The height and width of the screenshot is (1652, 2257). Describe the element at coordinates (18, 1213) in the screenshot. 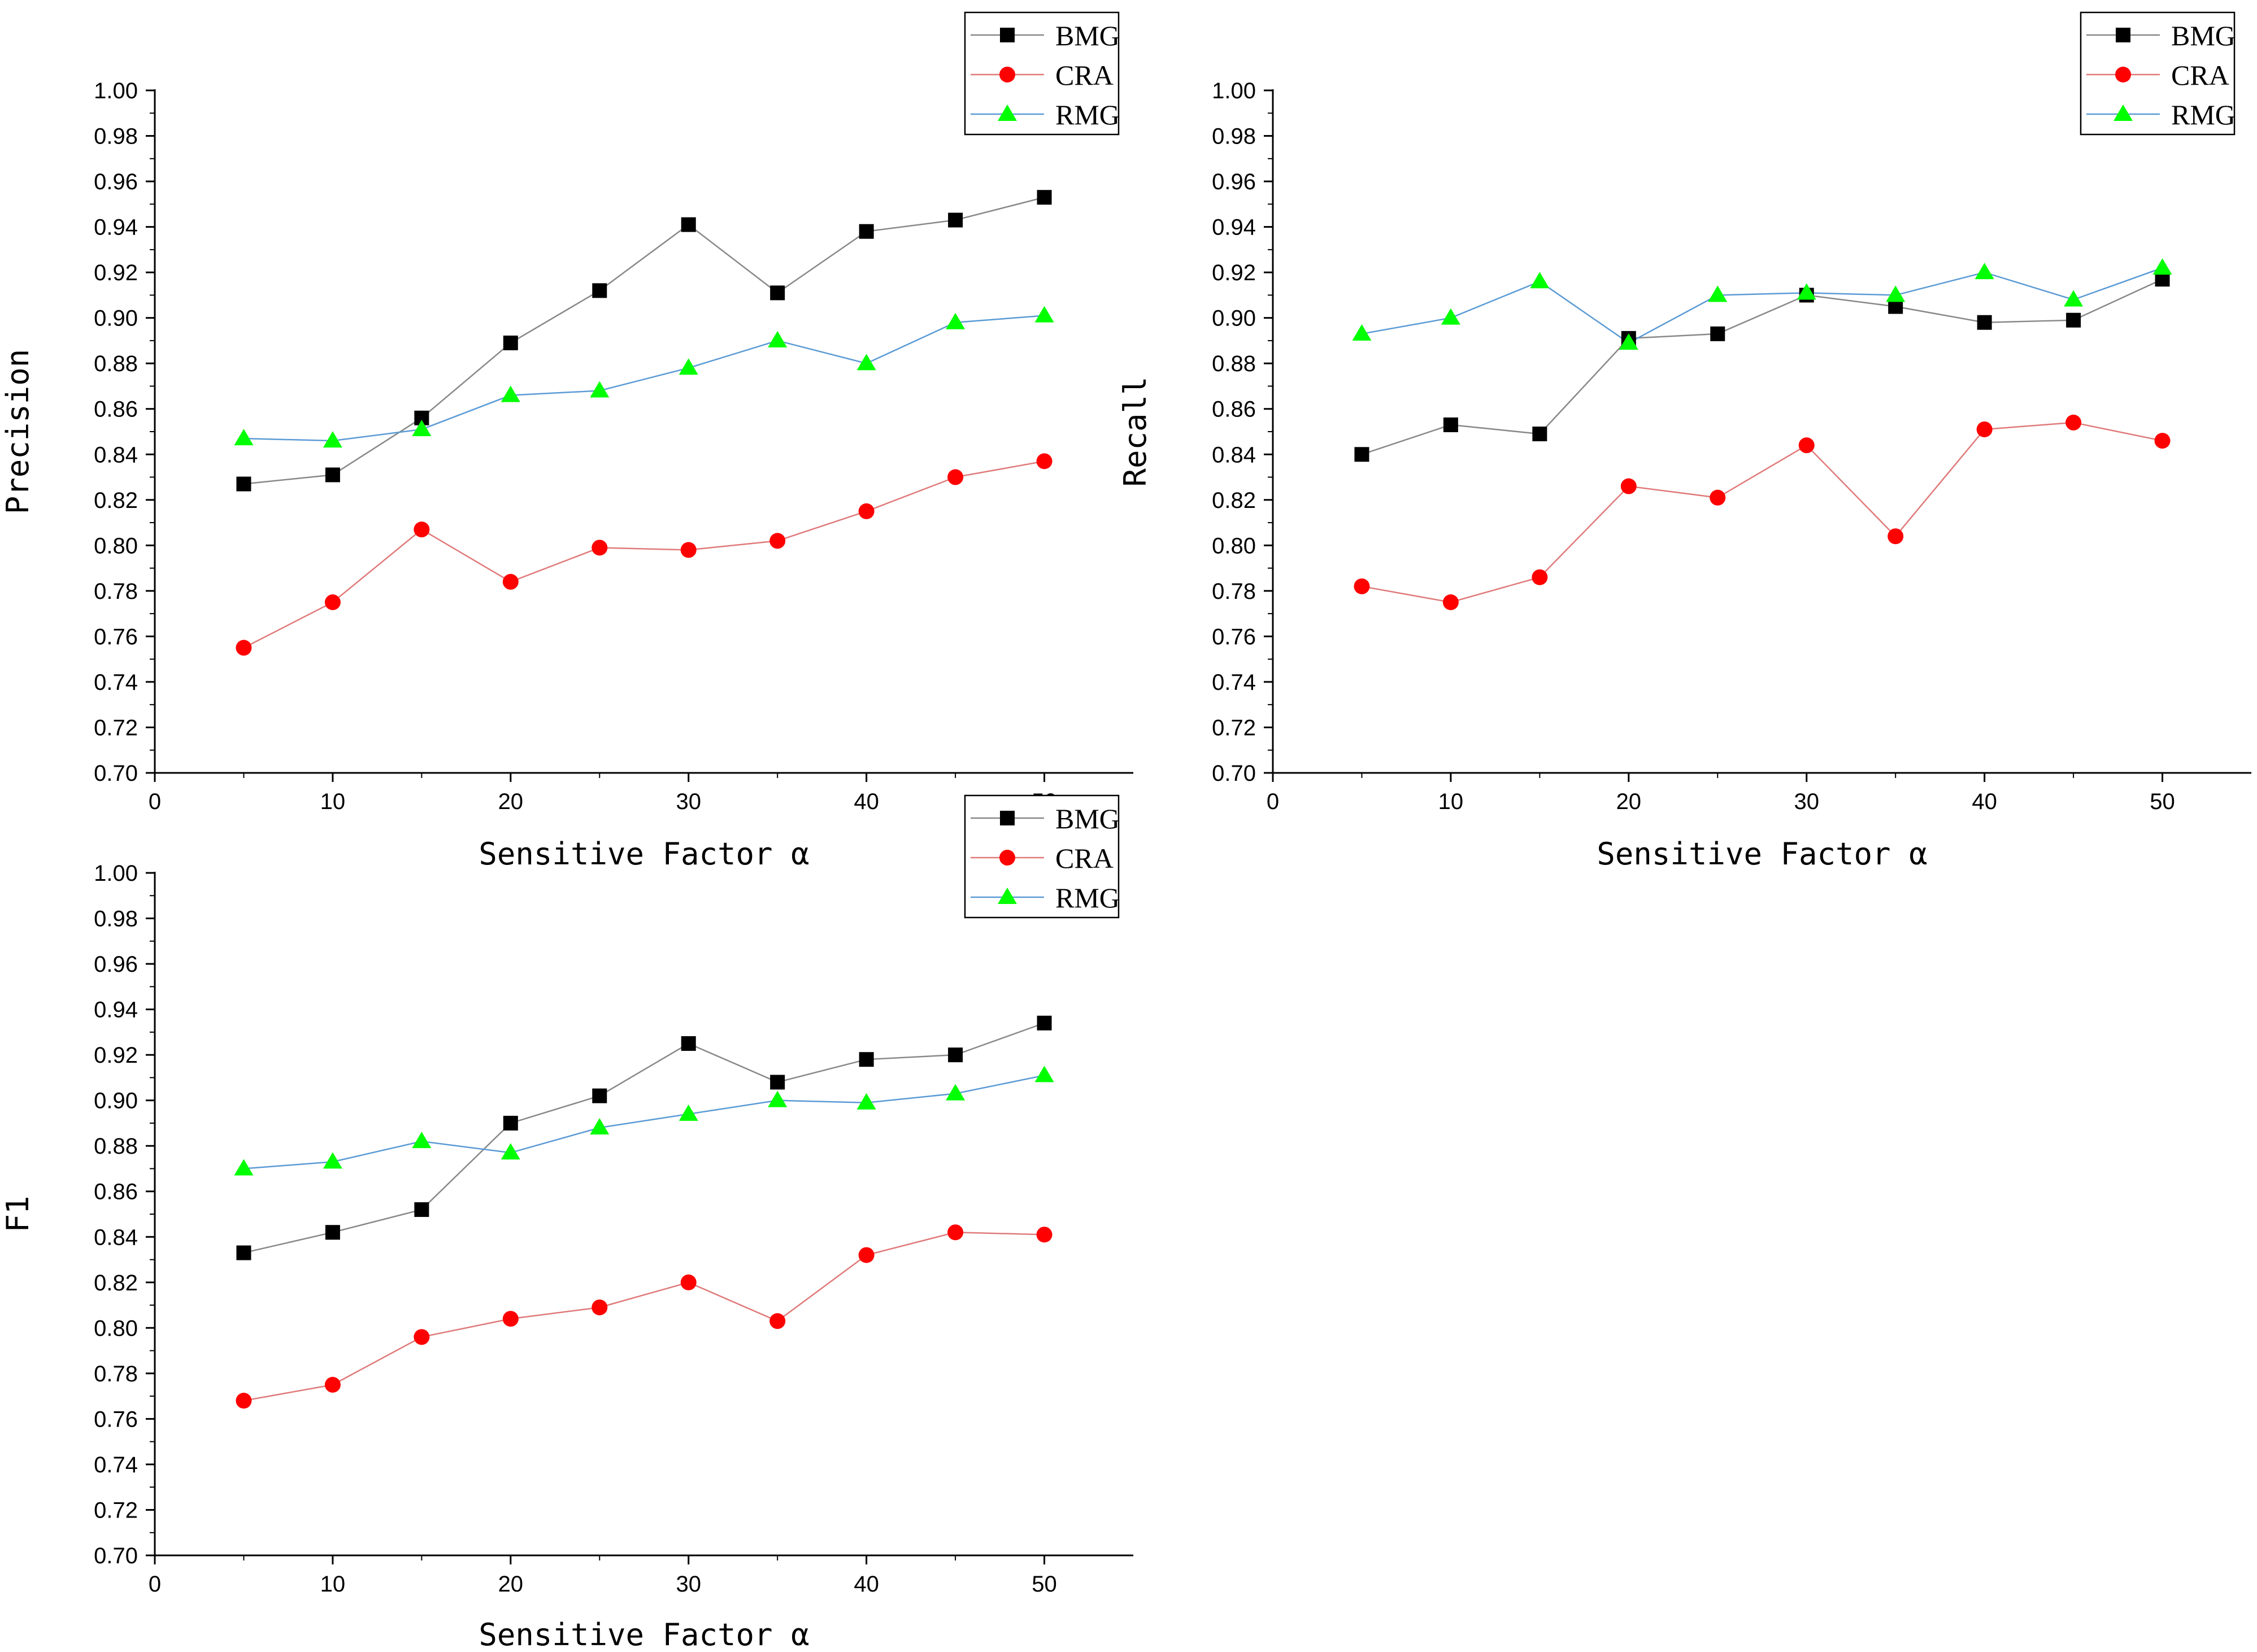

I see `y-axis-title: F1` at that location.